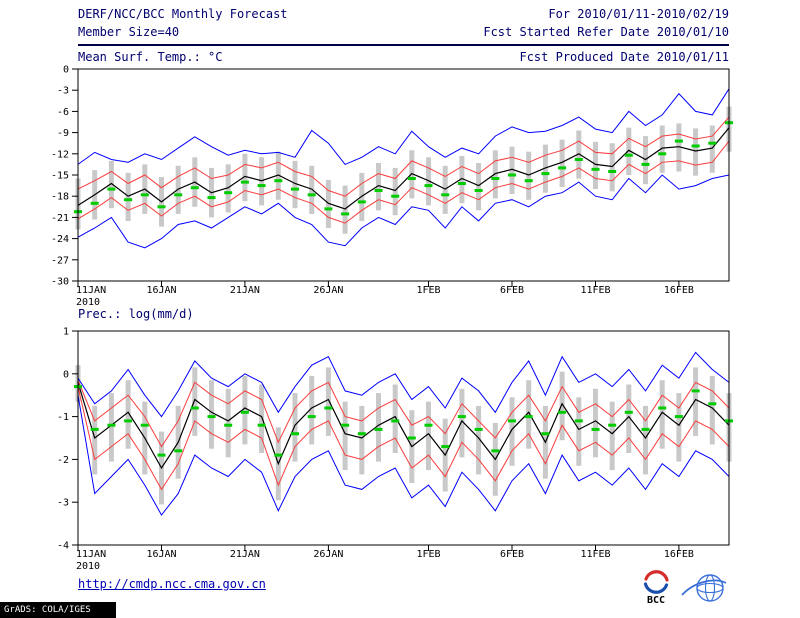 The width and height of the screenshot is (800, 618). I want to click on svg-text: -15, so click(60, 176).